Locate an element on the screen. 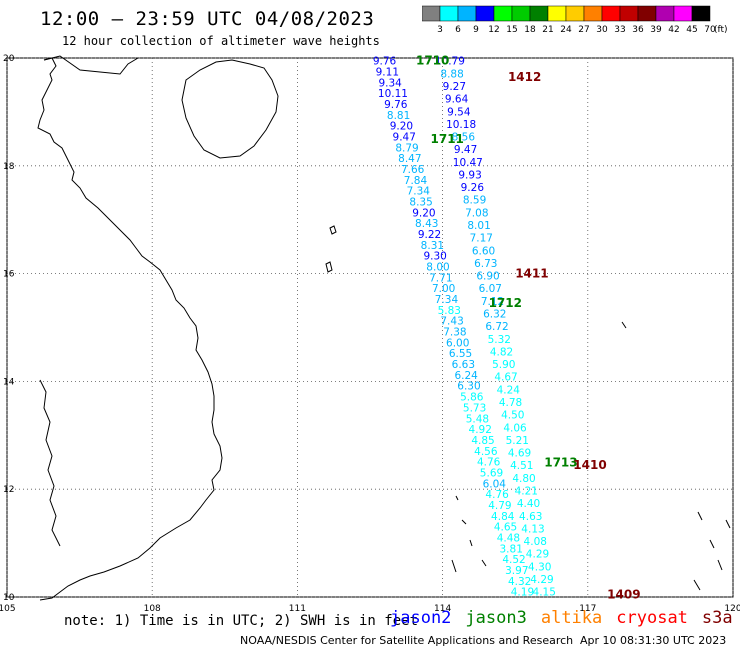 The height and width of the screenshot is (650, 740). wave-height-value: 7.84 is located at coordinates (416, 181).